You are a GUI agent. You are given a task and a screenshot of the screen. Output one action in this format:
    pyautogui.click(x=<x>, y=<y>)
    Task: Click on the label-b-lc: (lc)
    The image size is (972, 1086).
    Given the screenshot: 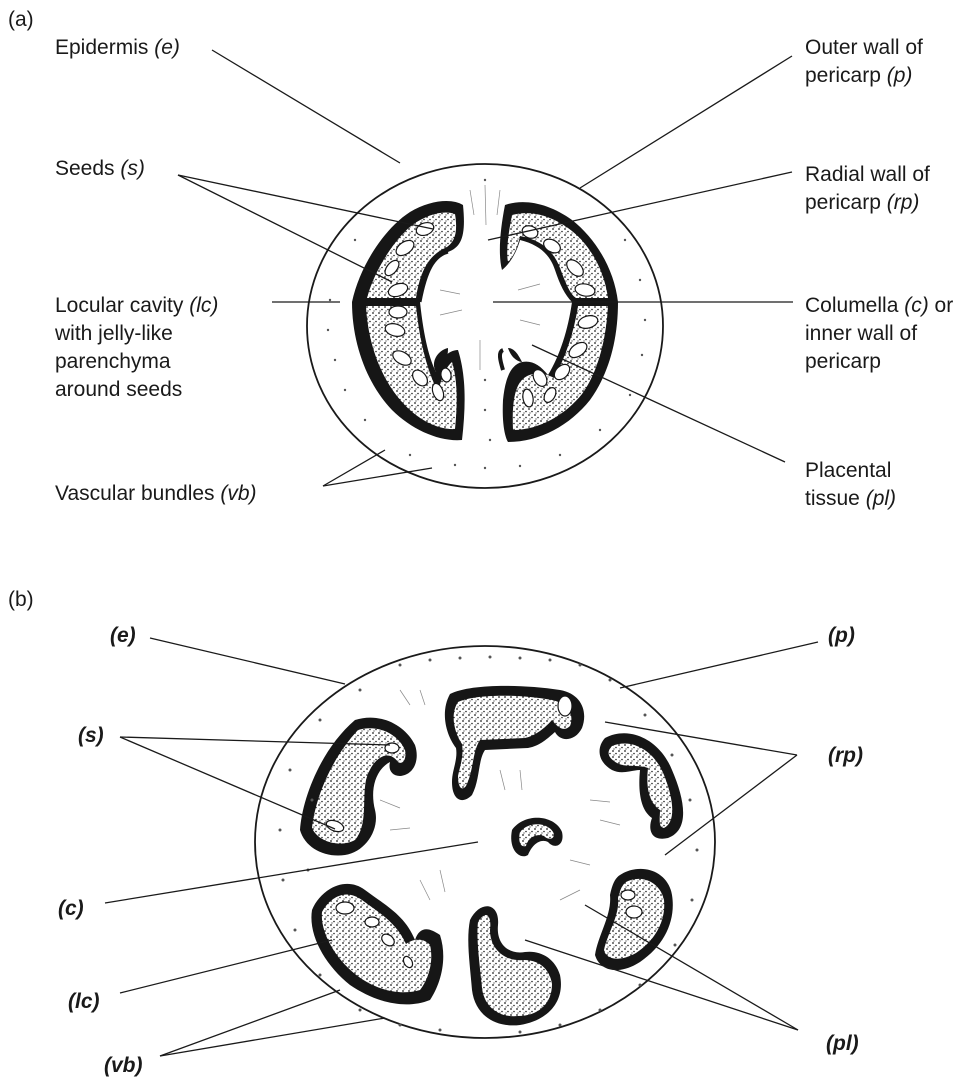 What is the action you would take?
    pyautogui.click(x=84, y=1001)
    